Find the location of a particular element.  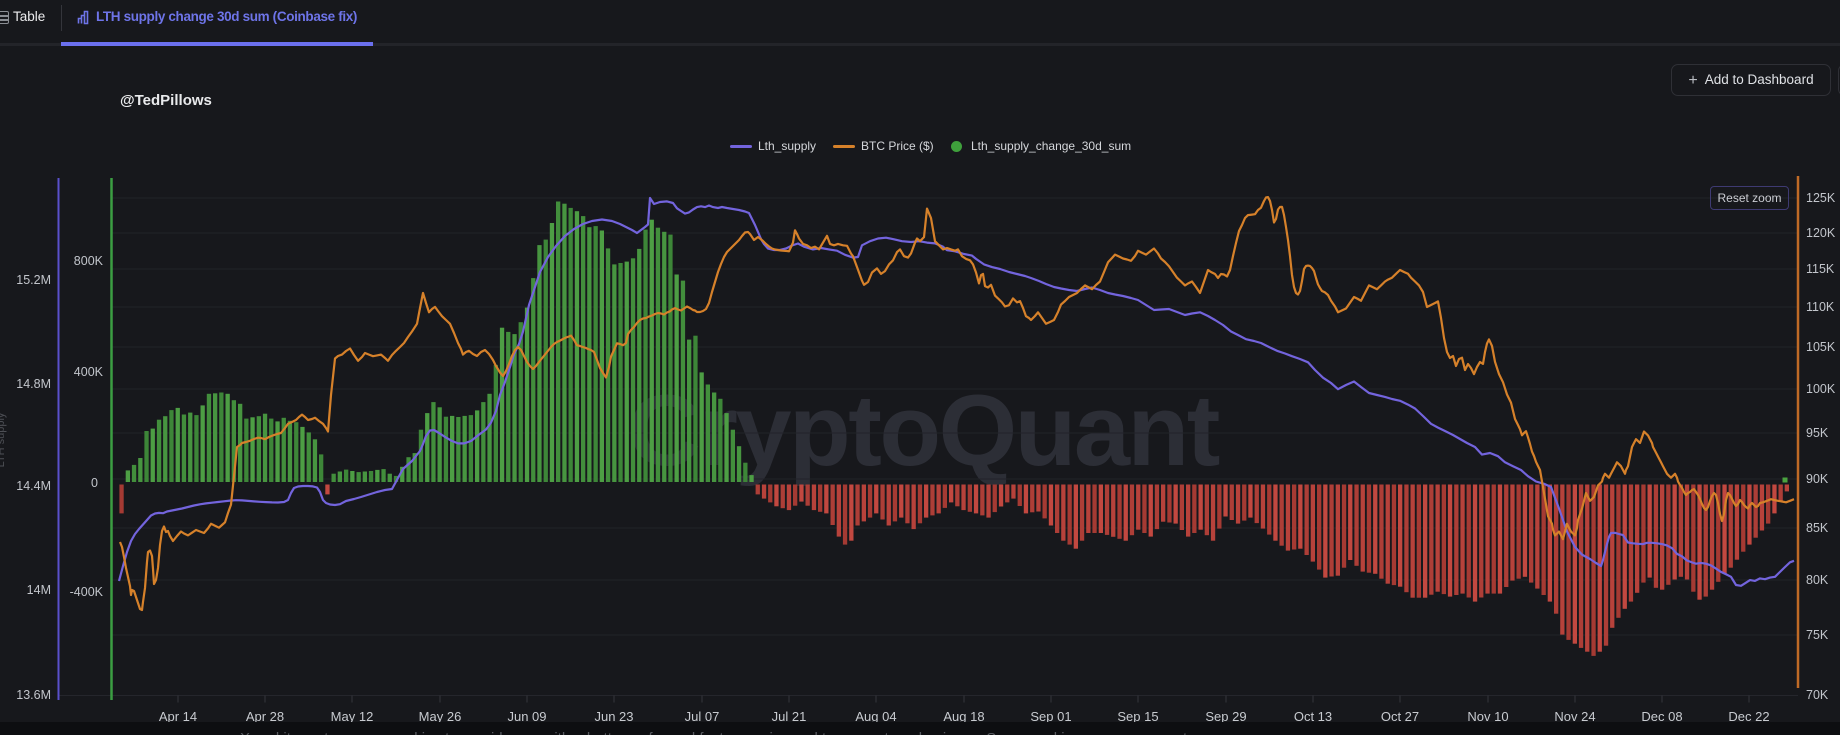

svg-text: -400K is located at coordinates (87, 592).